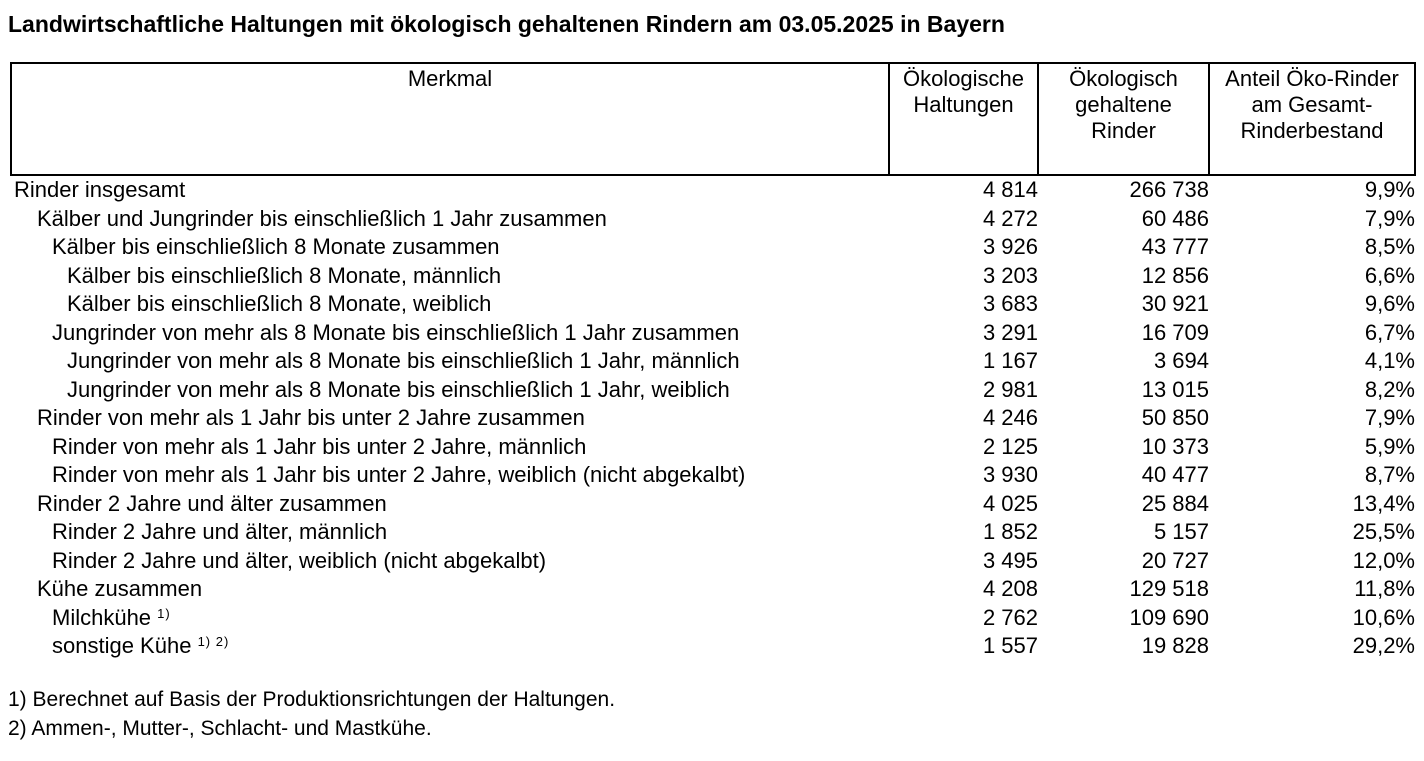 This screenshot has width=1424, height=761. I want to click on table-row: sonstige Kühe 1) 2) 1 557 19 828 29,2%, so click(713, 646).